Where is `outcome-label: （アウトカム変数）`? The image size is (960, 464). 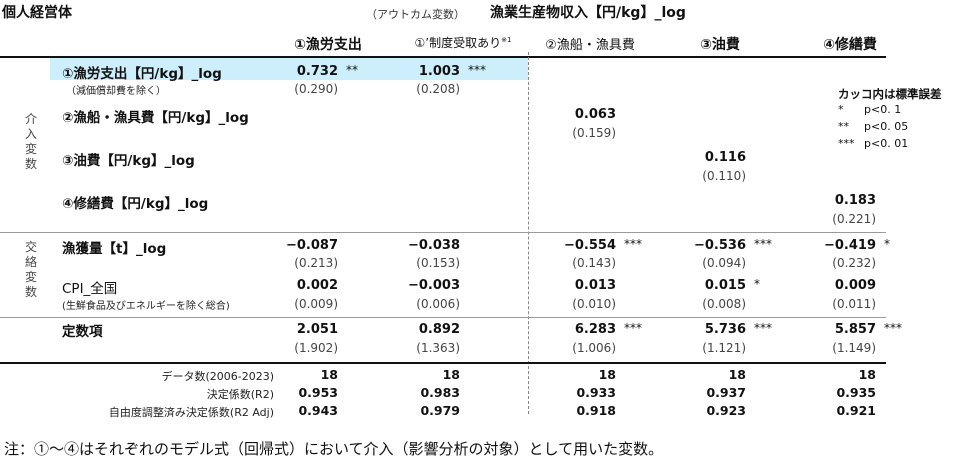 outcome-label: （アウトカム変数） is located at coordinates (415, 14).